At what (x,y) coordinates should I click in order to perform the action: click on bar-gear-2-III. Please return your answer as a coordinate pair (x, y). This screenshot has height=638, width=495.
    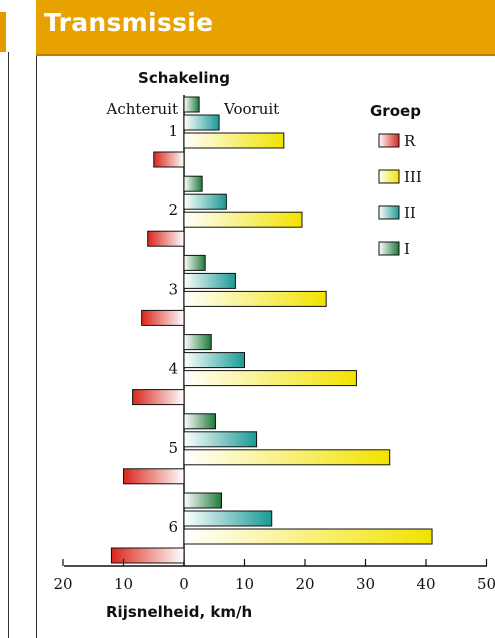
    Looking at the image, I should click on (243, 219).